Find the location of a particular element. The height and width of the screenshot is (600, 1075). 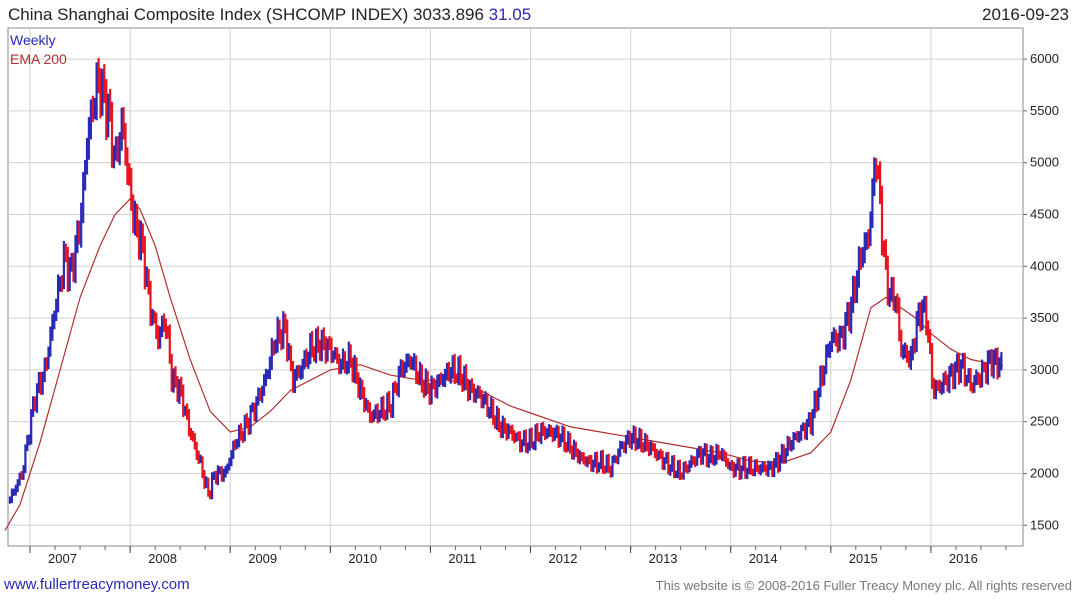

y-tick-label: 2500 is located at coordinates (1044, 421).